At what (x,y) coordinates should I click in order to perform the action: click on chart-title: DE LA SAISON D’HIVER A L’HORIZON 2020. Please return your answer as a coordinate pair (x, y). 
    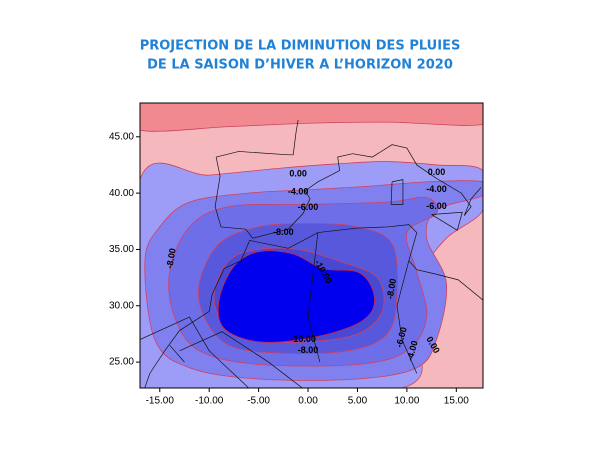
    Looking at the image, I should click on (300, 65).